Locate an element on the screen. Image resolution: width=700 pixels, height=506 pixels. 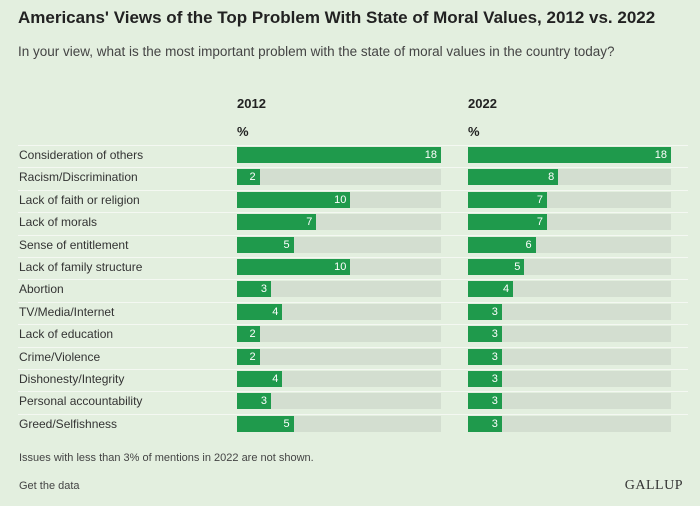
bar-value-label: 6 is located at coordinates (528, 244).